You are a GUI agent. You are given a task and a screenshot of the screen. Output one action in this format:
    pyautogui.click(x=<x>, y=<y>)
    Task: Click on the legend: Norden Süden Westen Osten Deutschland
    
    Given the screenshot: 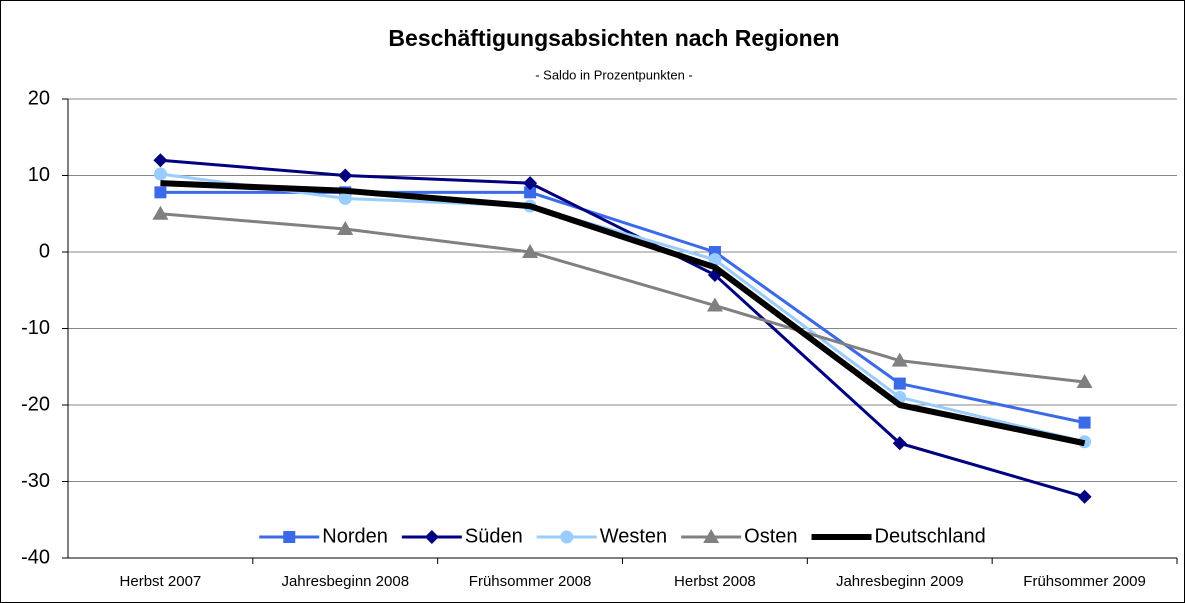 What is the action you would take?
    pyautogui.click(x=622, y=536)
    